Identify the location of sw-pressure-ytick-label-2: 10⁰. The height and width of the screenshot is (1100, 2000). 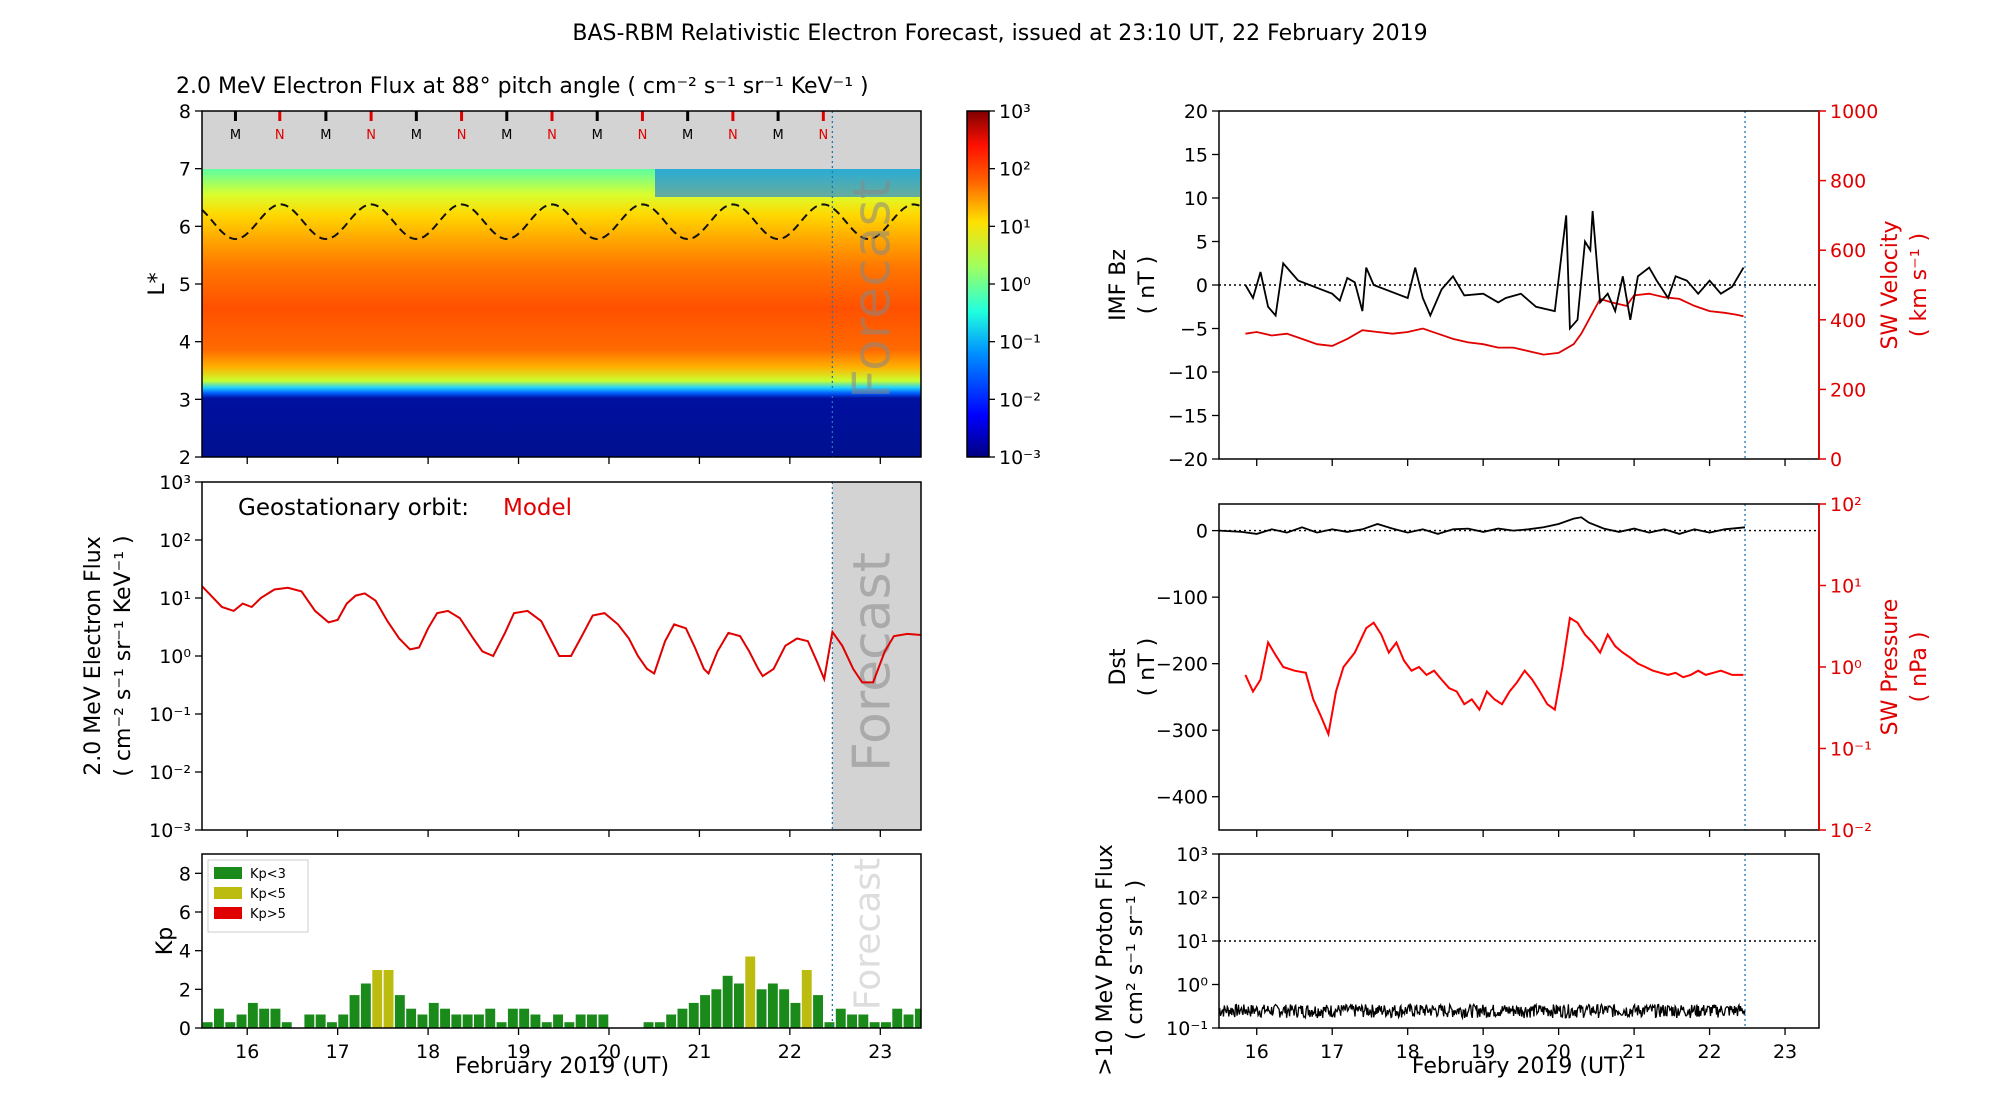
(1846, 668).